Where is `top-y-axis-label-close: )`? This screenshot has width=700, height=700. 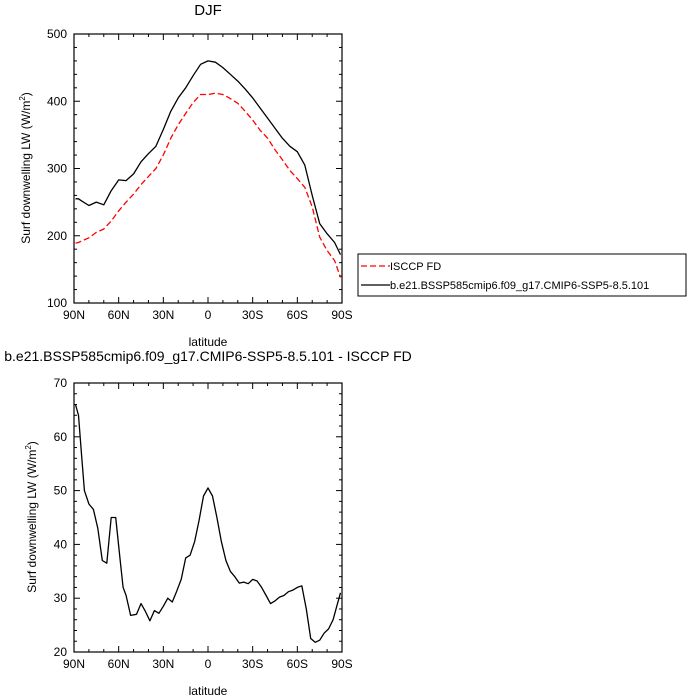
top-y-axis-label-close: ) is located at coordinates (26, 94).